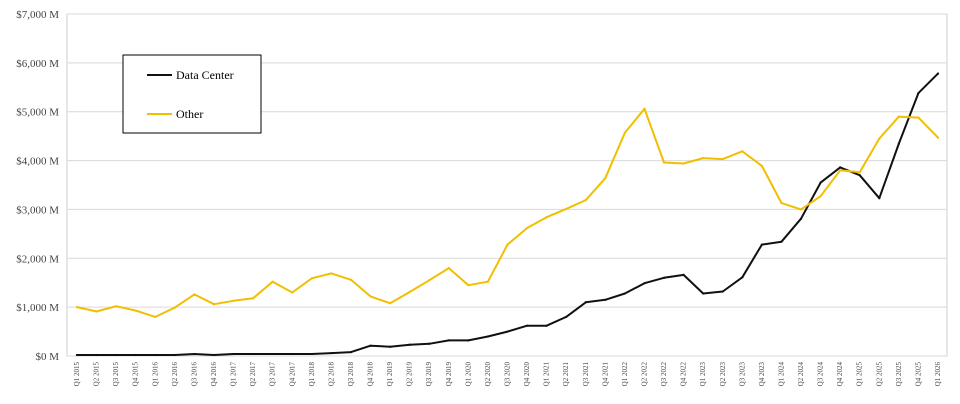  I want to click on x-tick-label: Q2 2022, so click(644, 374).